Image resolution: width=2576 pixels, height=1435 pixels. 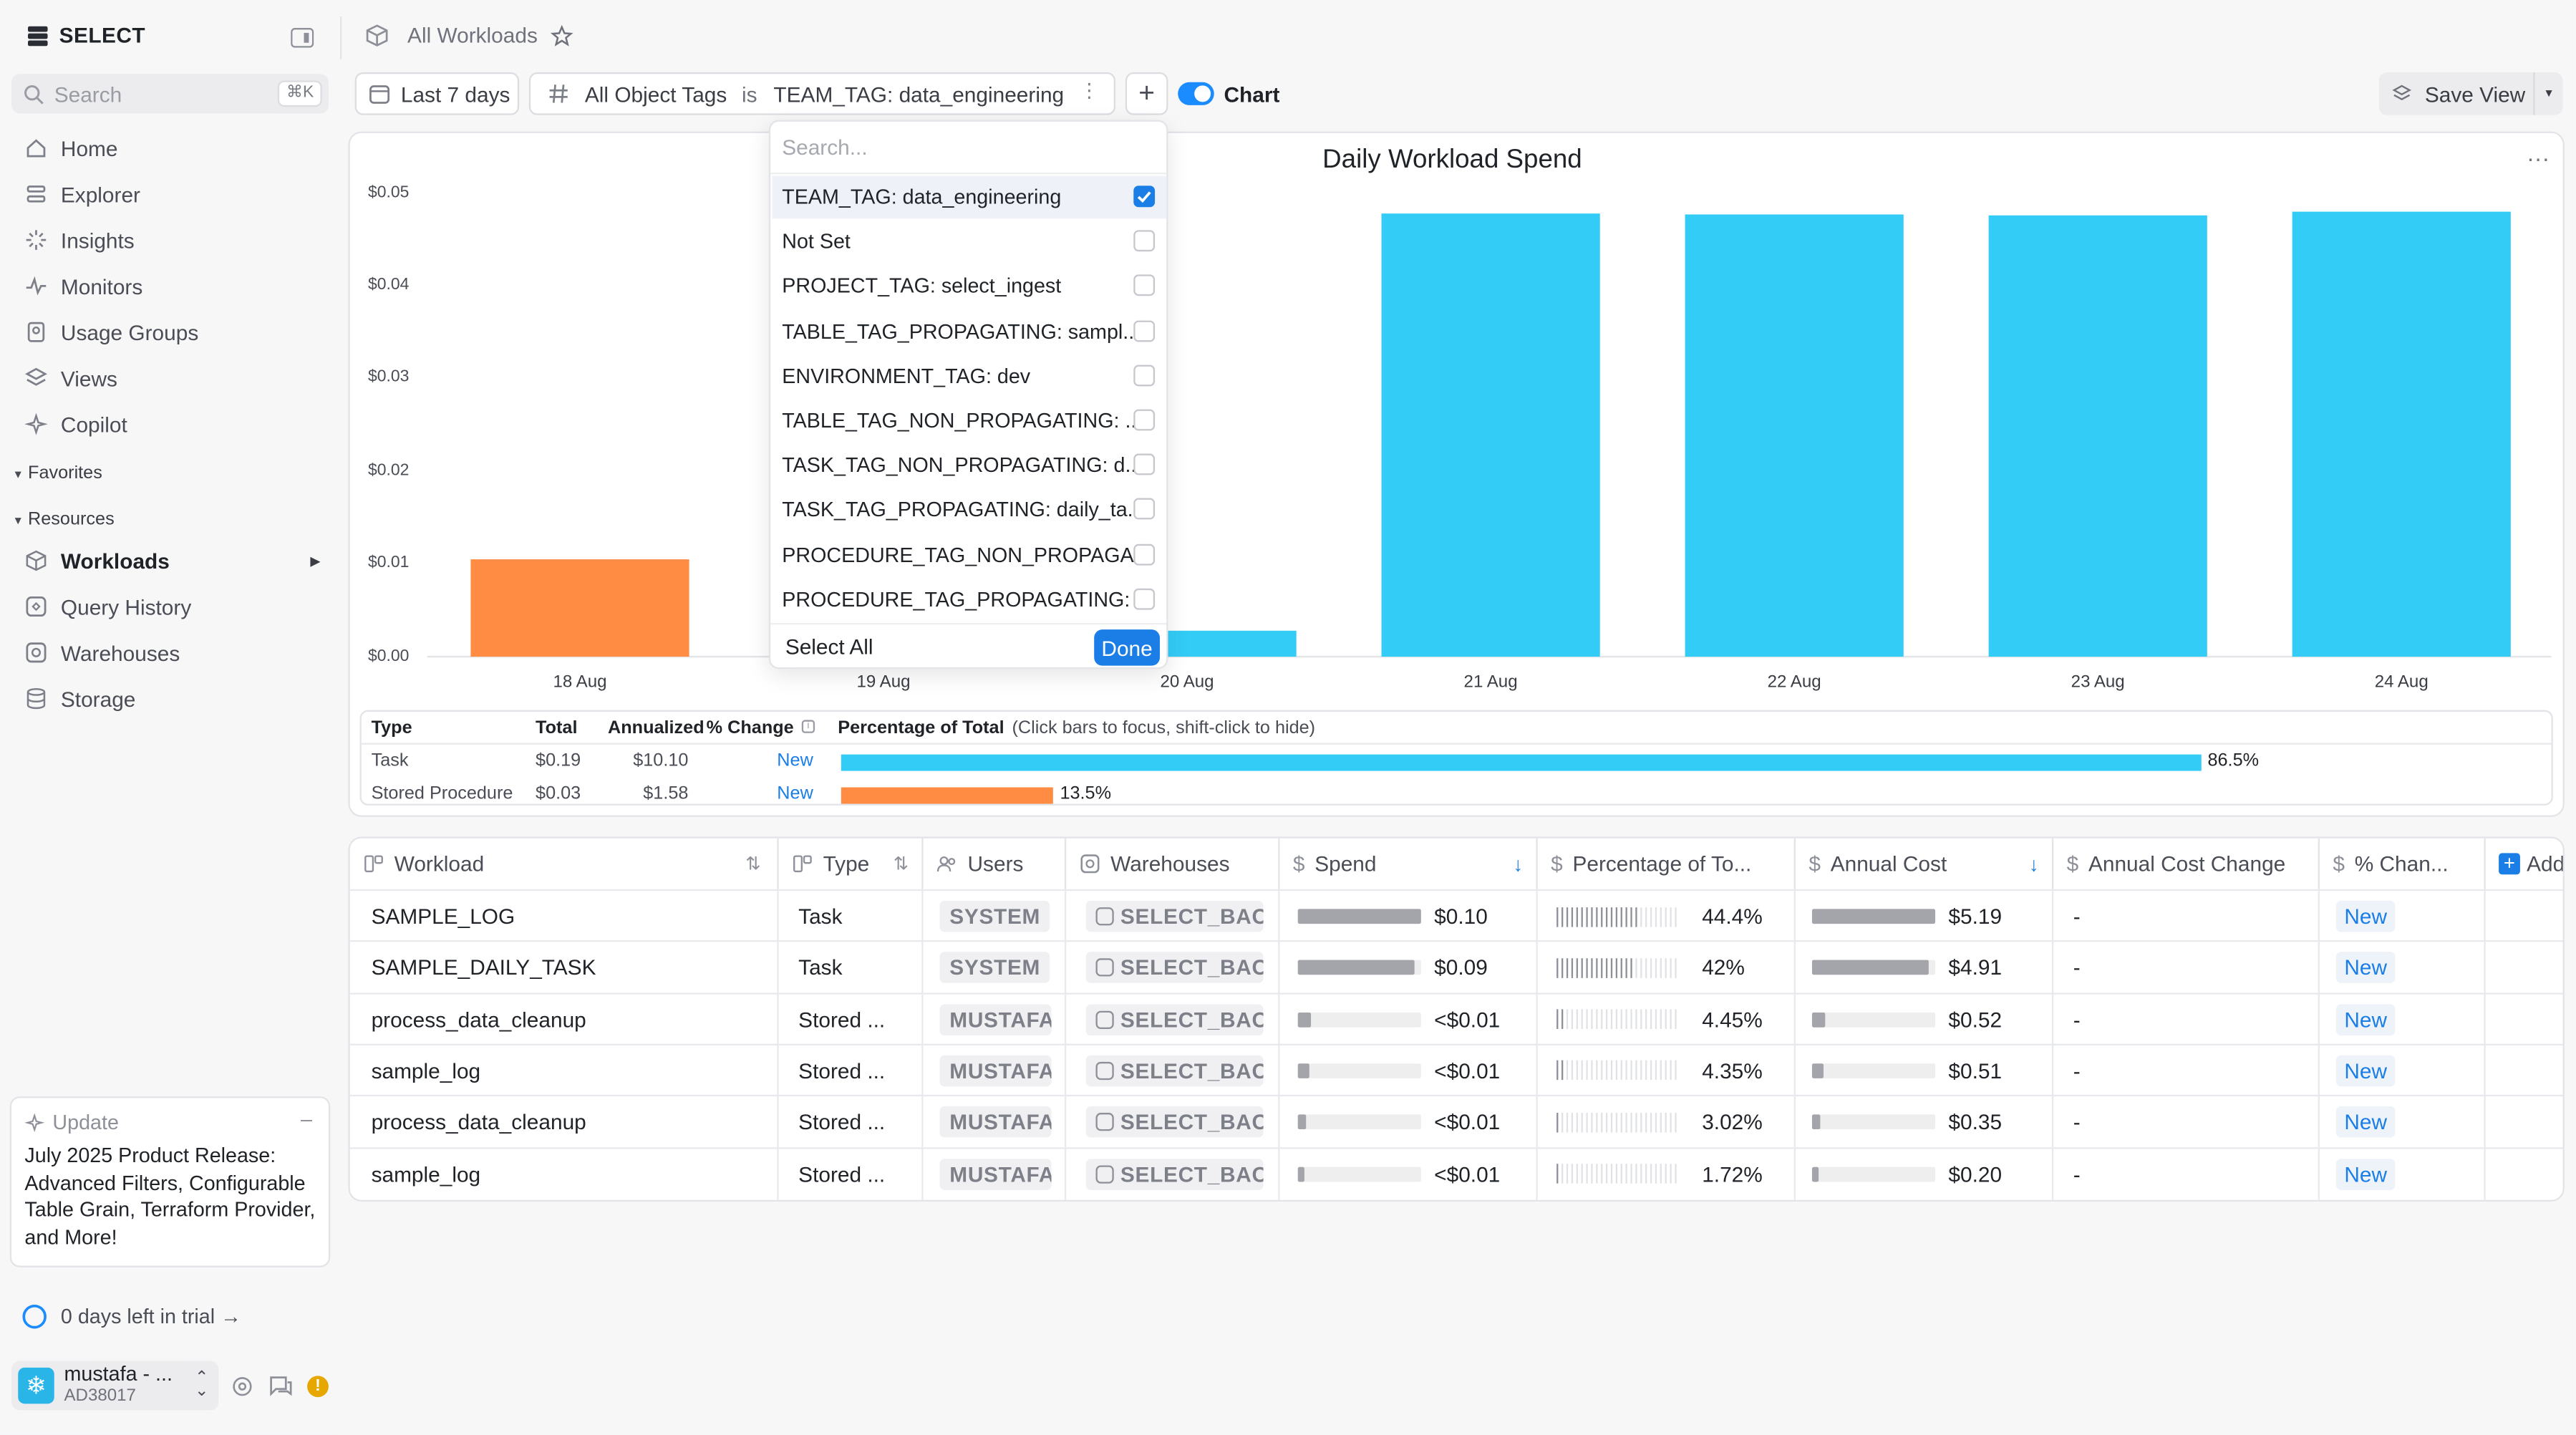 I want to click on dropdown-option: TEAM_TAG: data_engineering, so click(x=969, y=197).